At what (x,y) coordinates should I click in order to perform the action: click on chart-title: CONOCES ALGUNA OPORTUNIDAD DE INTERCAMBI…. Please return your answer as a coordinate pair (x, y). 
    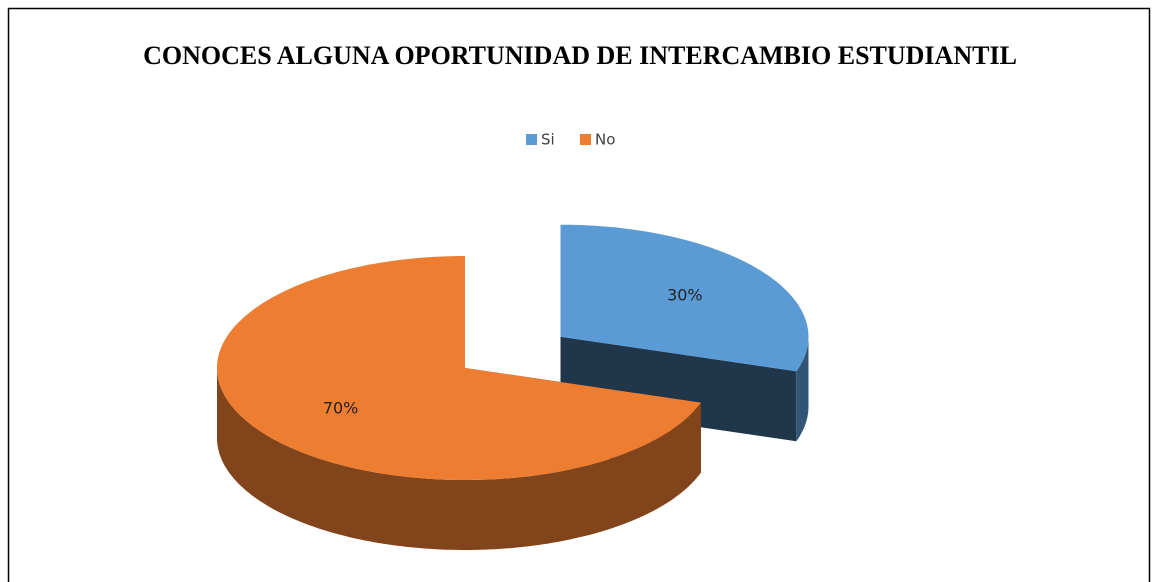
    Looking at the image, I should click on (580, 55).